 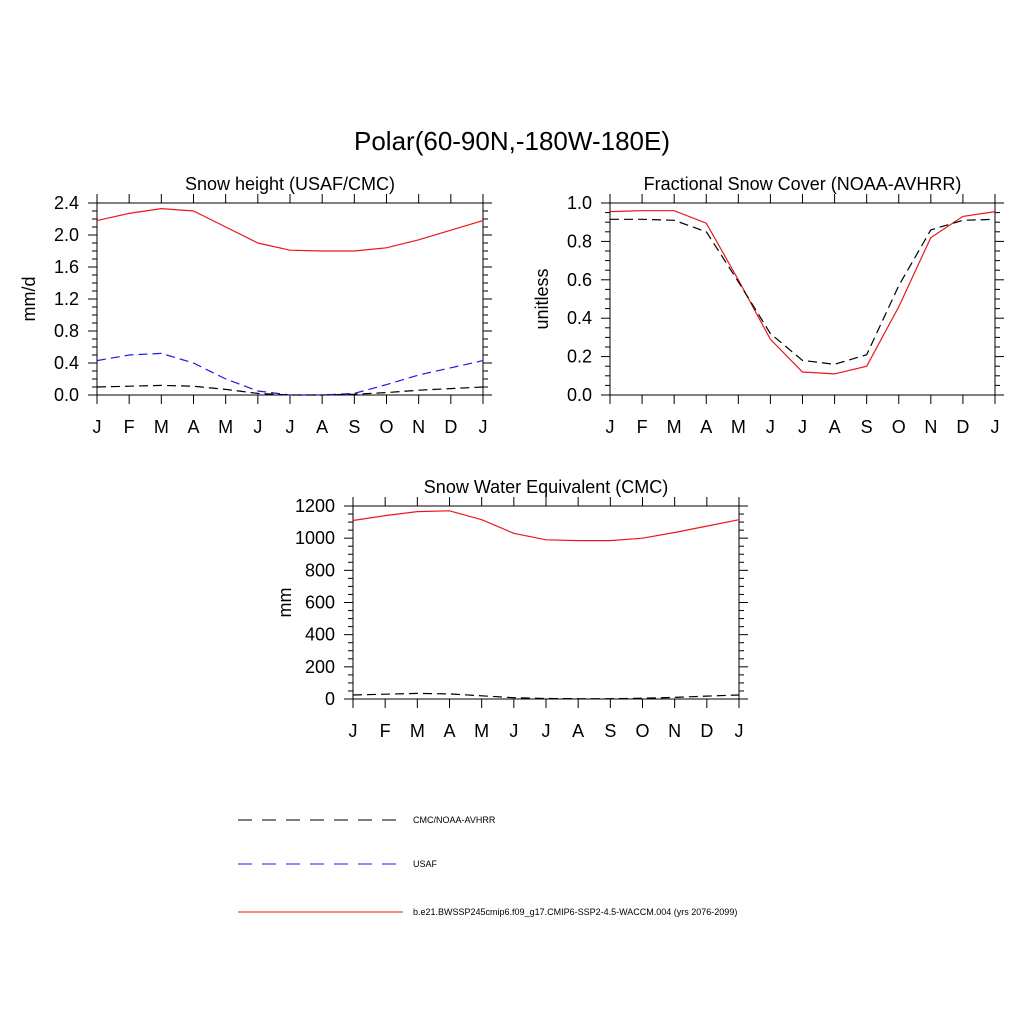 I want to click on y-tick-label: 800, so click(x=320, y=570).